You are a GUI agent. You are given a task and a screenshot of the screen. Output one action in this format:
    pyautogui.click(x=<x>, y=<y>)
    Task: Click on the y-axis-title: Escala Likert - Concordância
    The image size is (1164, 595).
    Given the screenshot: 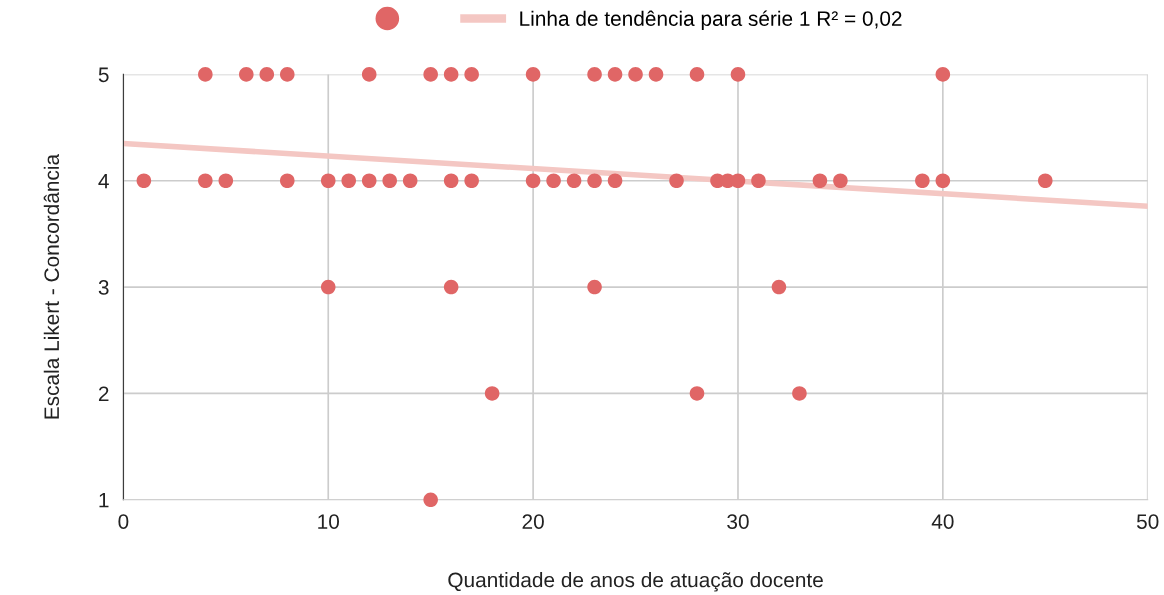 What is the action you would take?
    pyautogui.click(x=51, y=286)
    